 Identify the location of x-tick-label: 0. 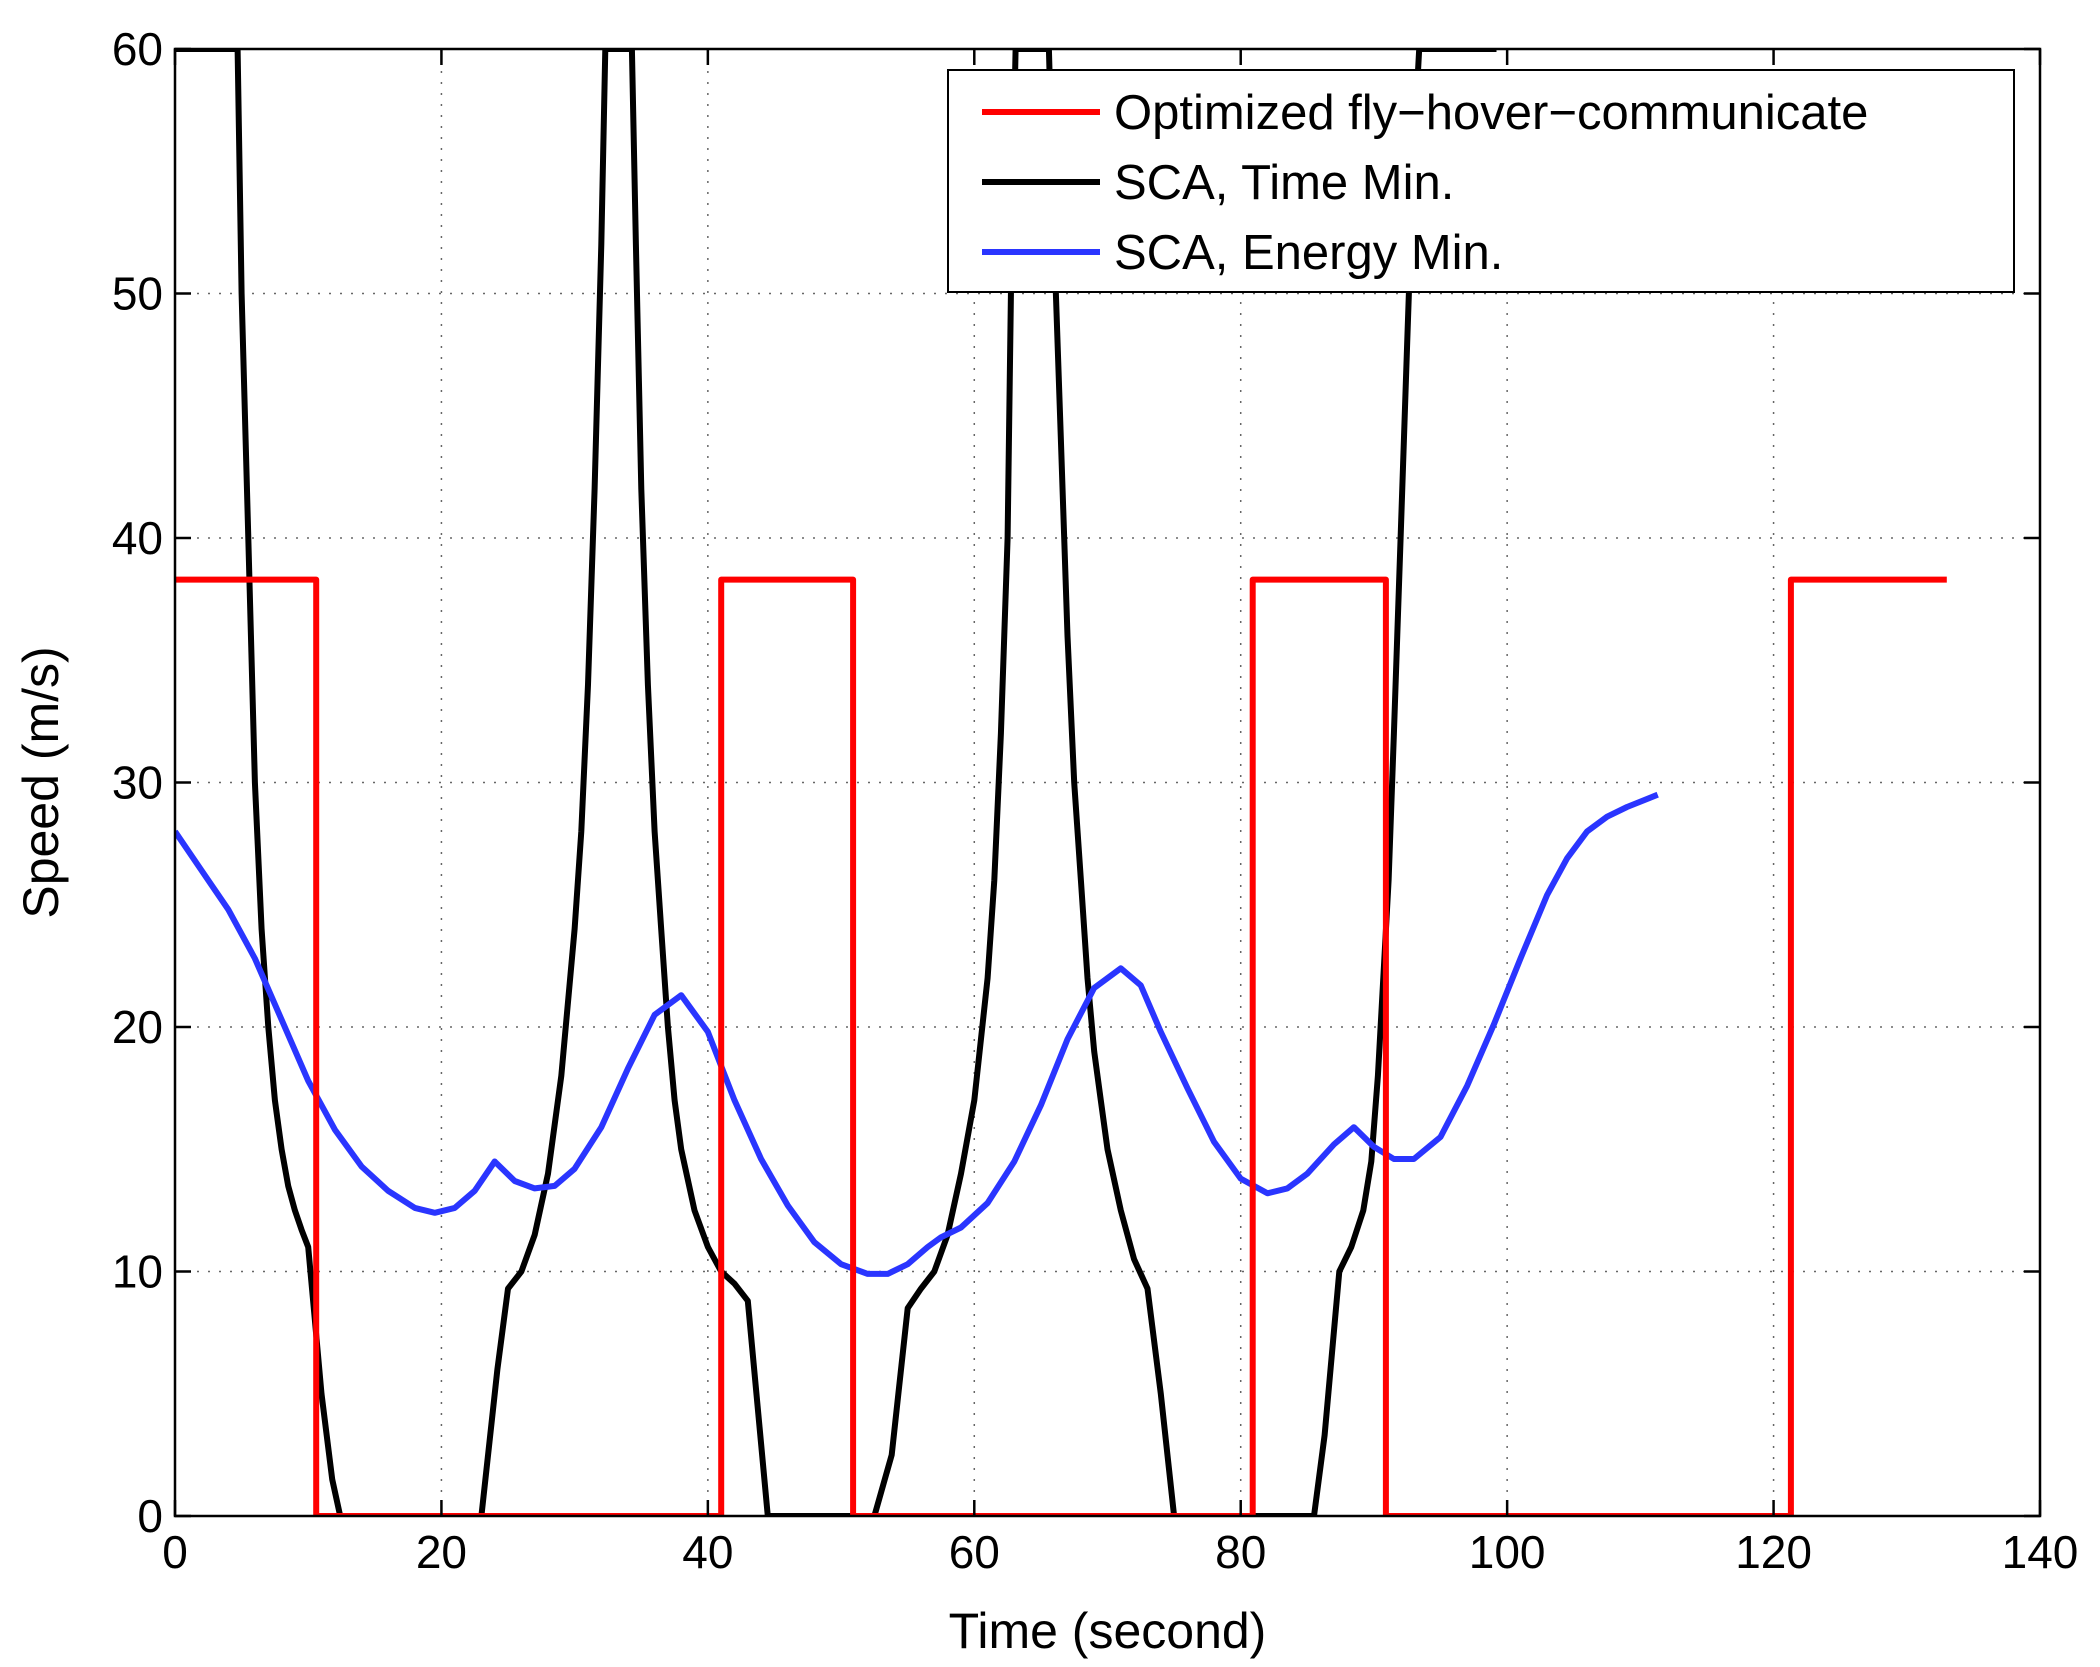
(175, 1552).